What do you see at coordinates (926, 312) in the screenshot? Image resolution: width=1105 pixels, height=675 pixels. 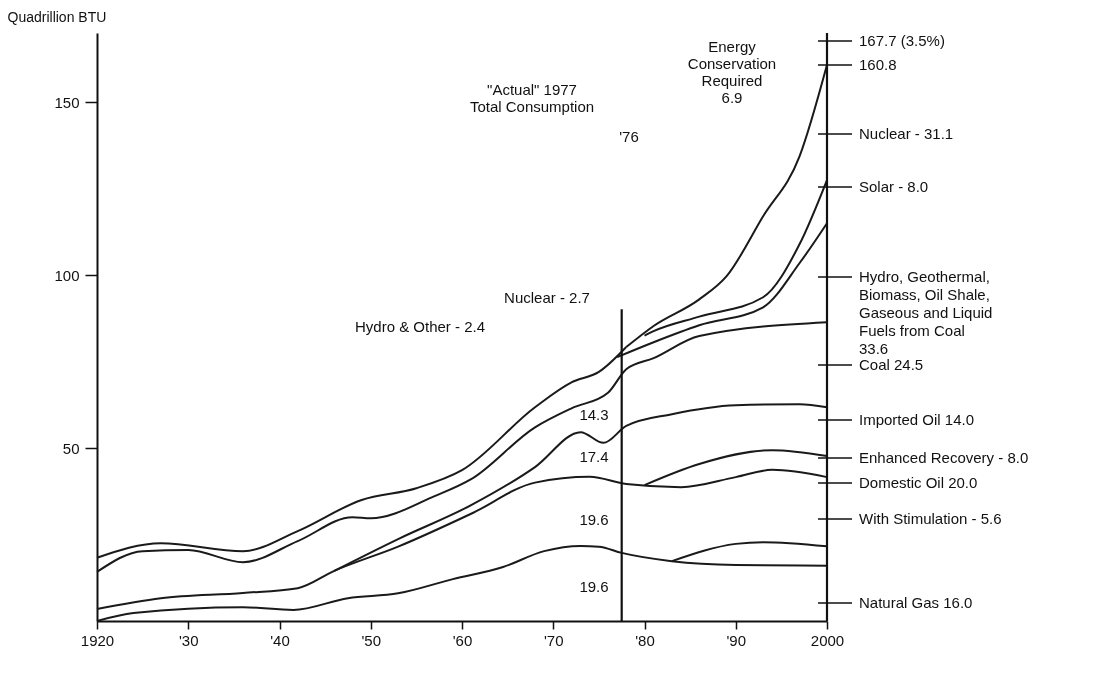 I see `text: Hydro, Geothermal, Biomass, Oil Shale, Gaseous and Liquid Fuels from Coal 33.6` at bounding box center [926, 312].